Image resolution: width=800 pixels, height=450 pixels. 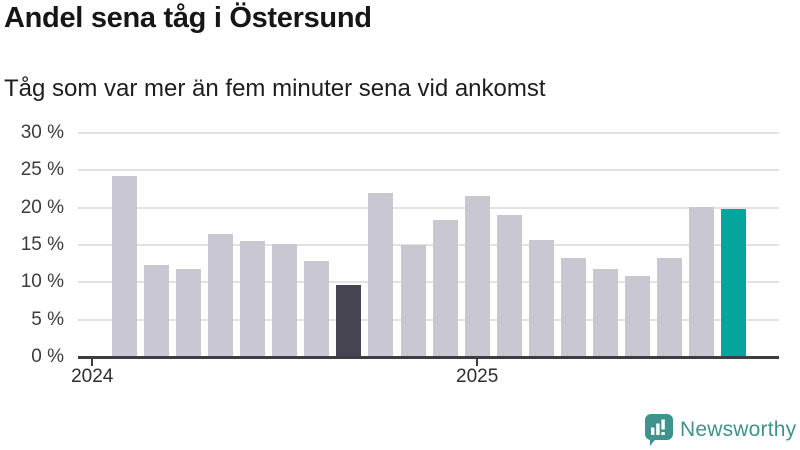 What do you see at coordinates (428, 207) in the screenshot?
I see `gridline-20pct` at bounding box center [428, 207].